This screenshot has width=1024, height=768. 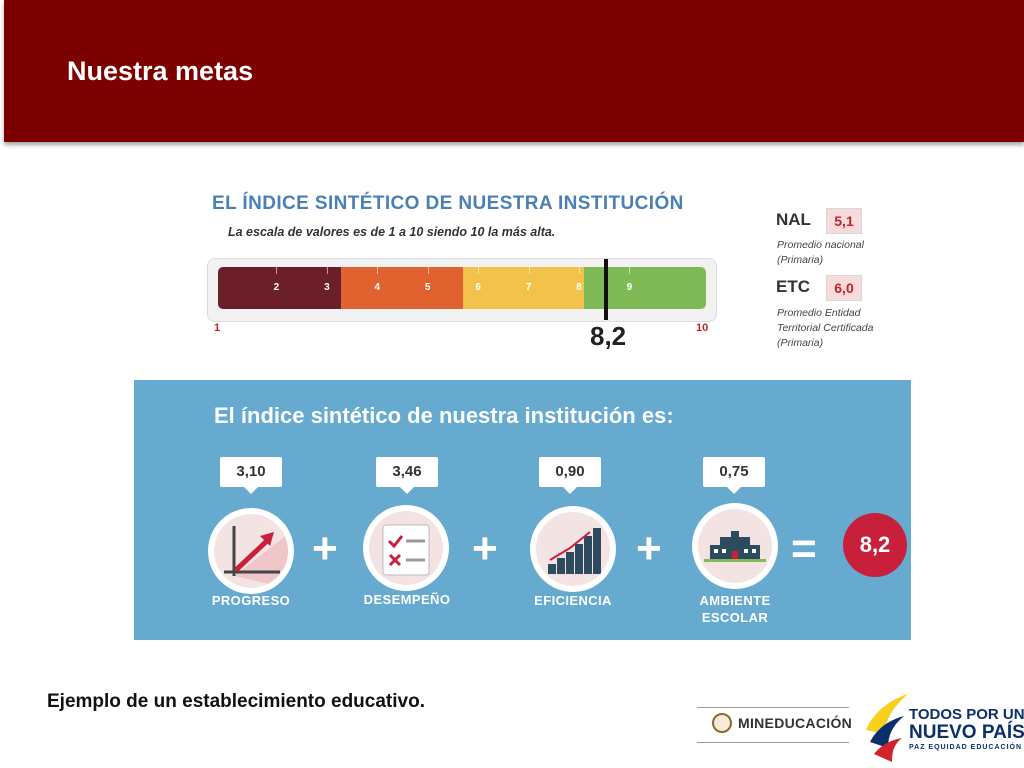 What do you see at coordinates (804, 548) in the screenshot?
I see `equals-operator: =` at bounding box center [804, 548].